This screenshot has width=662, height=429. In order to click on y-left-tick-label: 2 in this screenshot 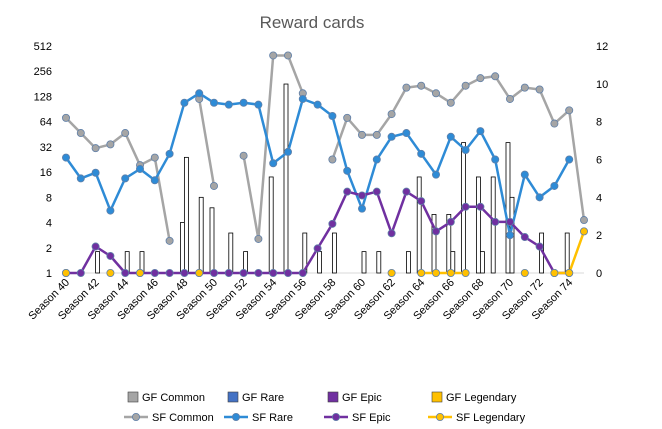, I will do `click(49, 249)`.